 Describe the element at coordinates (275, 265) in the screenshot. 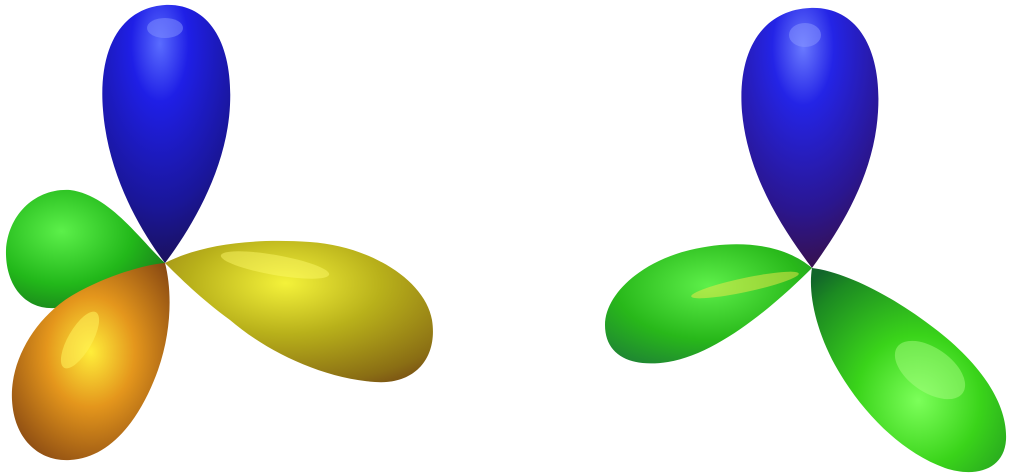

I see `right-lobe-highlight` at that location.